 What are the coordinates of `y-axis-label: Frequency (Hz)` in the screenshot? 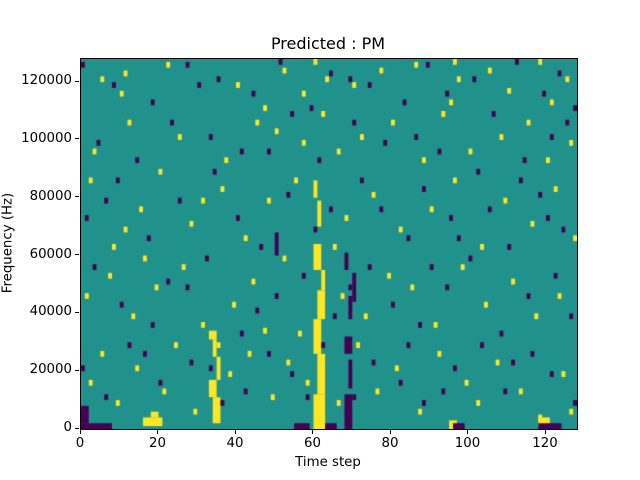 It's located at (8, 243).